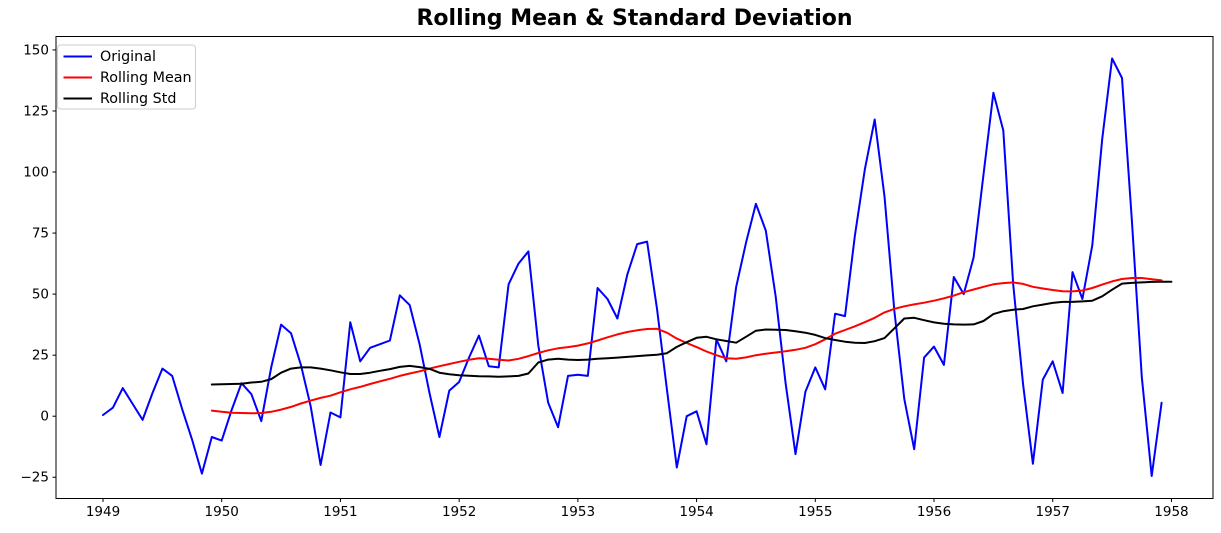 This screenshot has height=533, width=1221. What do you see at coordinates (36, 111) in the screenshot?
I see `y-tick-label: 125` at bounding box center [36, 111].